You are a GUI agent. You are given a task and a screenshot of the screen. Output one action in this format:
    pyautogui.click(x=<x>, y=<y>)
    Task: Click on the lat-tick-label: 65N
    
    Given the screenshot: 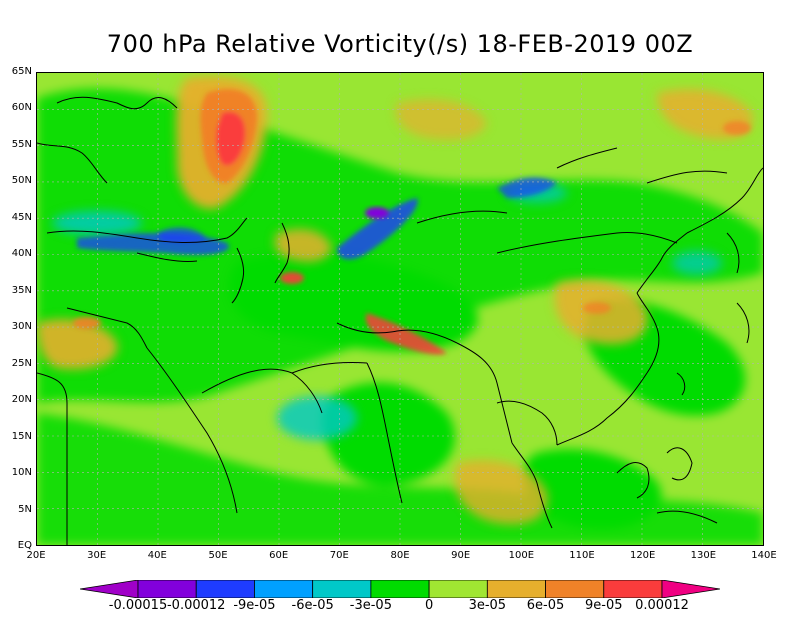 What is the action you would take?
    pyautogui.click(x=21, y=71)
    